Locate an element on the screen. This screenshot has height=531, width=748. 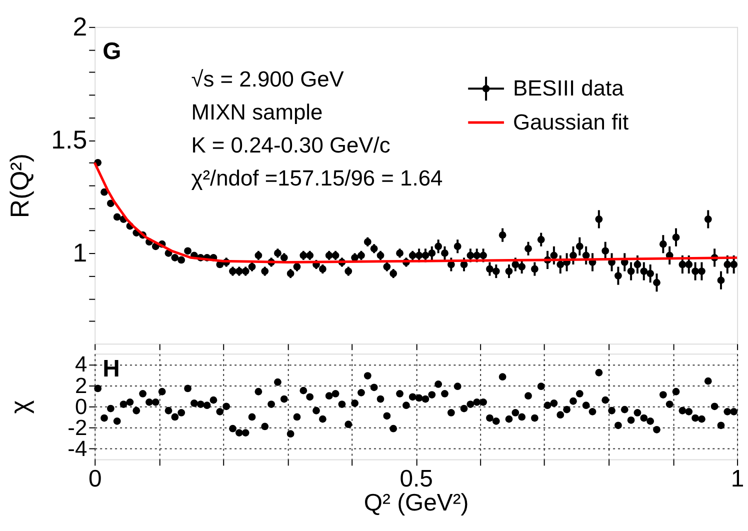
legend-label: BESIII data is located at coordinates (568, 88).